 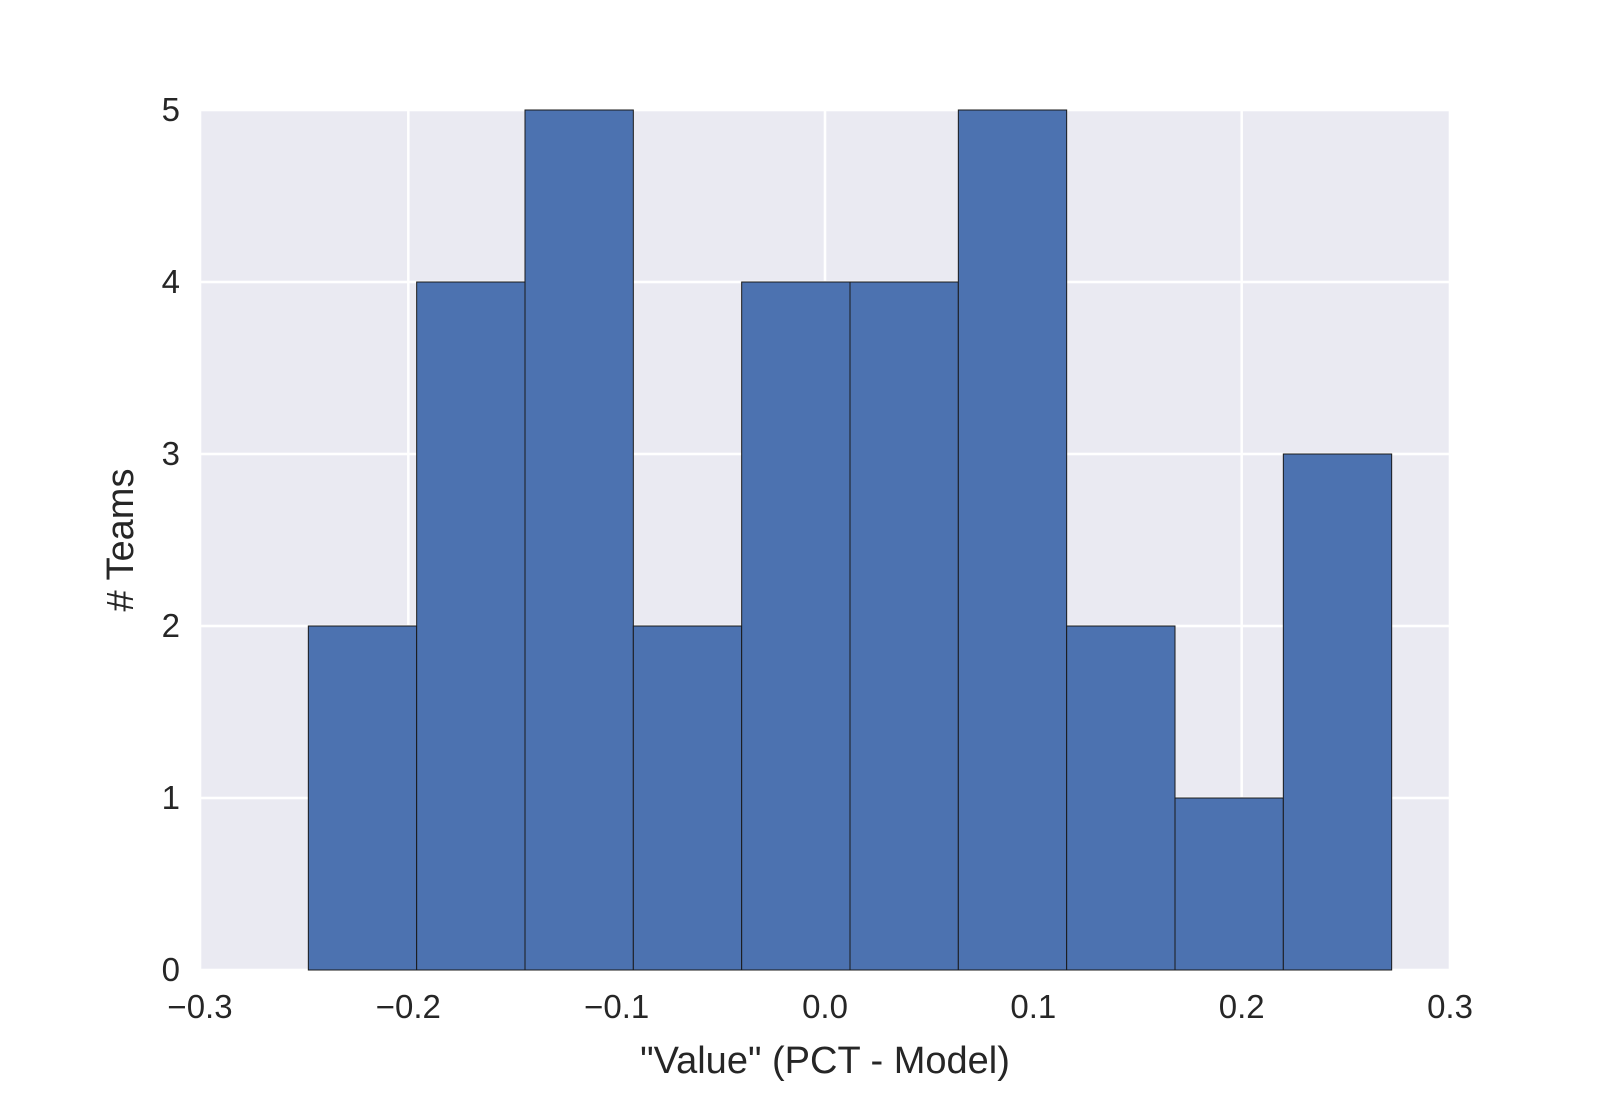 I want to click on x-tick-label: 0.3, so click(x=1450, y=1006).